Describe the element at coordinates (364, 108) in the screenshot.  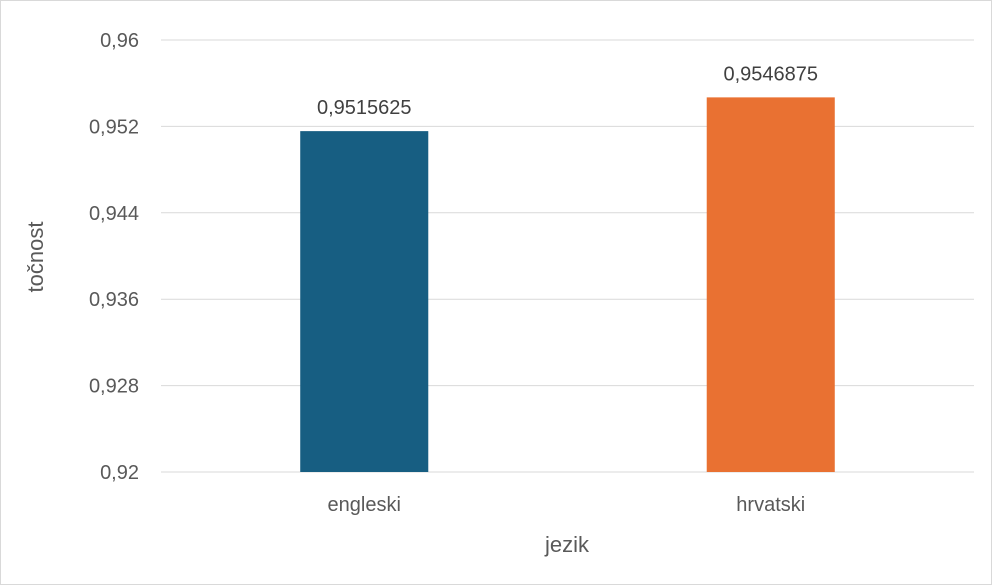
I see `data-label: 0,9515625` at that location.